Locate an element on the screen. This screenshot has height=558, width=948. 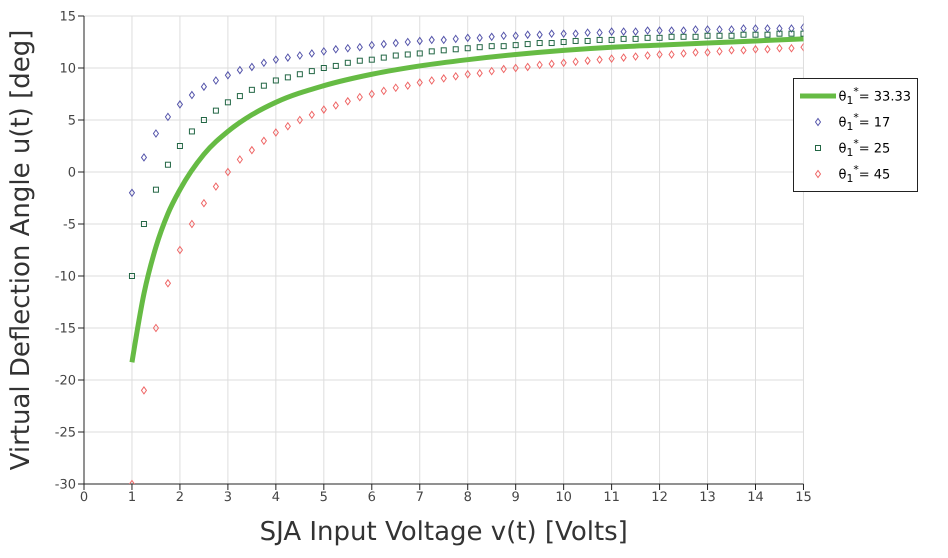
x-tick-label: 6 is located at coordinates (372, 498).